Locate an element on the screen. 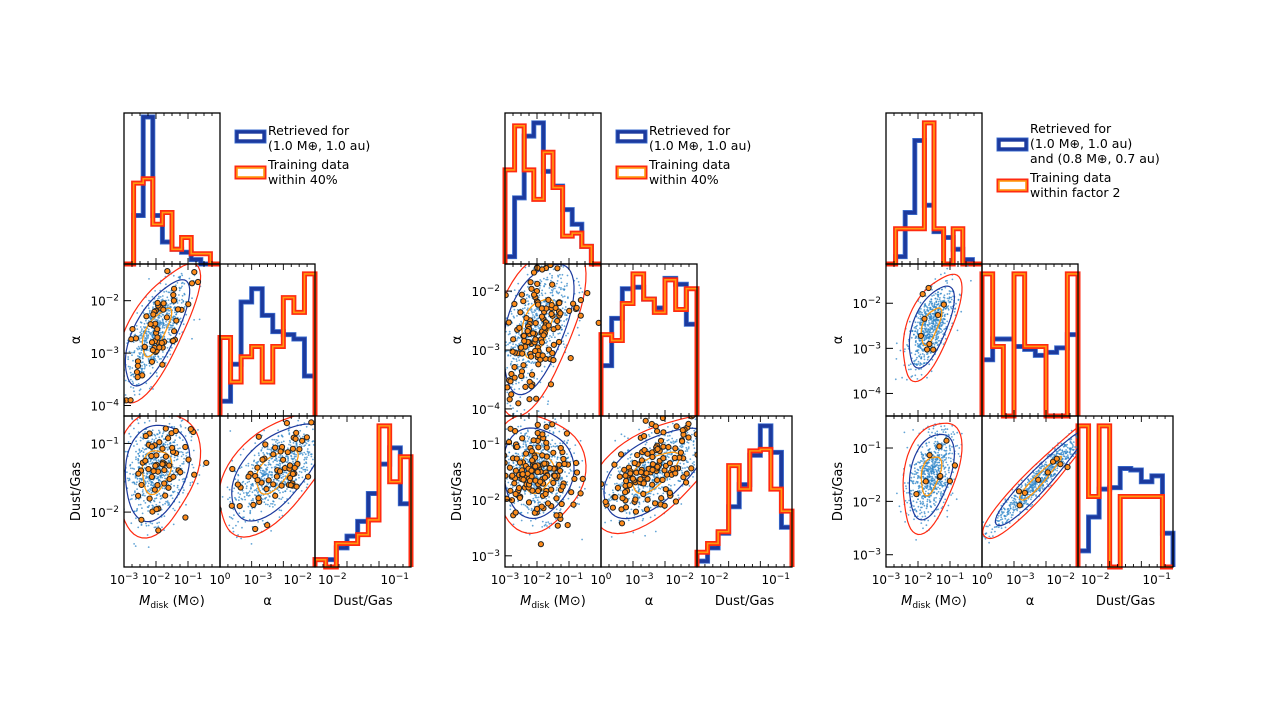  legend-training-swatch-inner is located at coordinates (250, 172).